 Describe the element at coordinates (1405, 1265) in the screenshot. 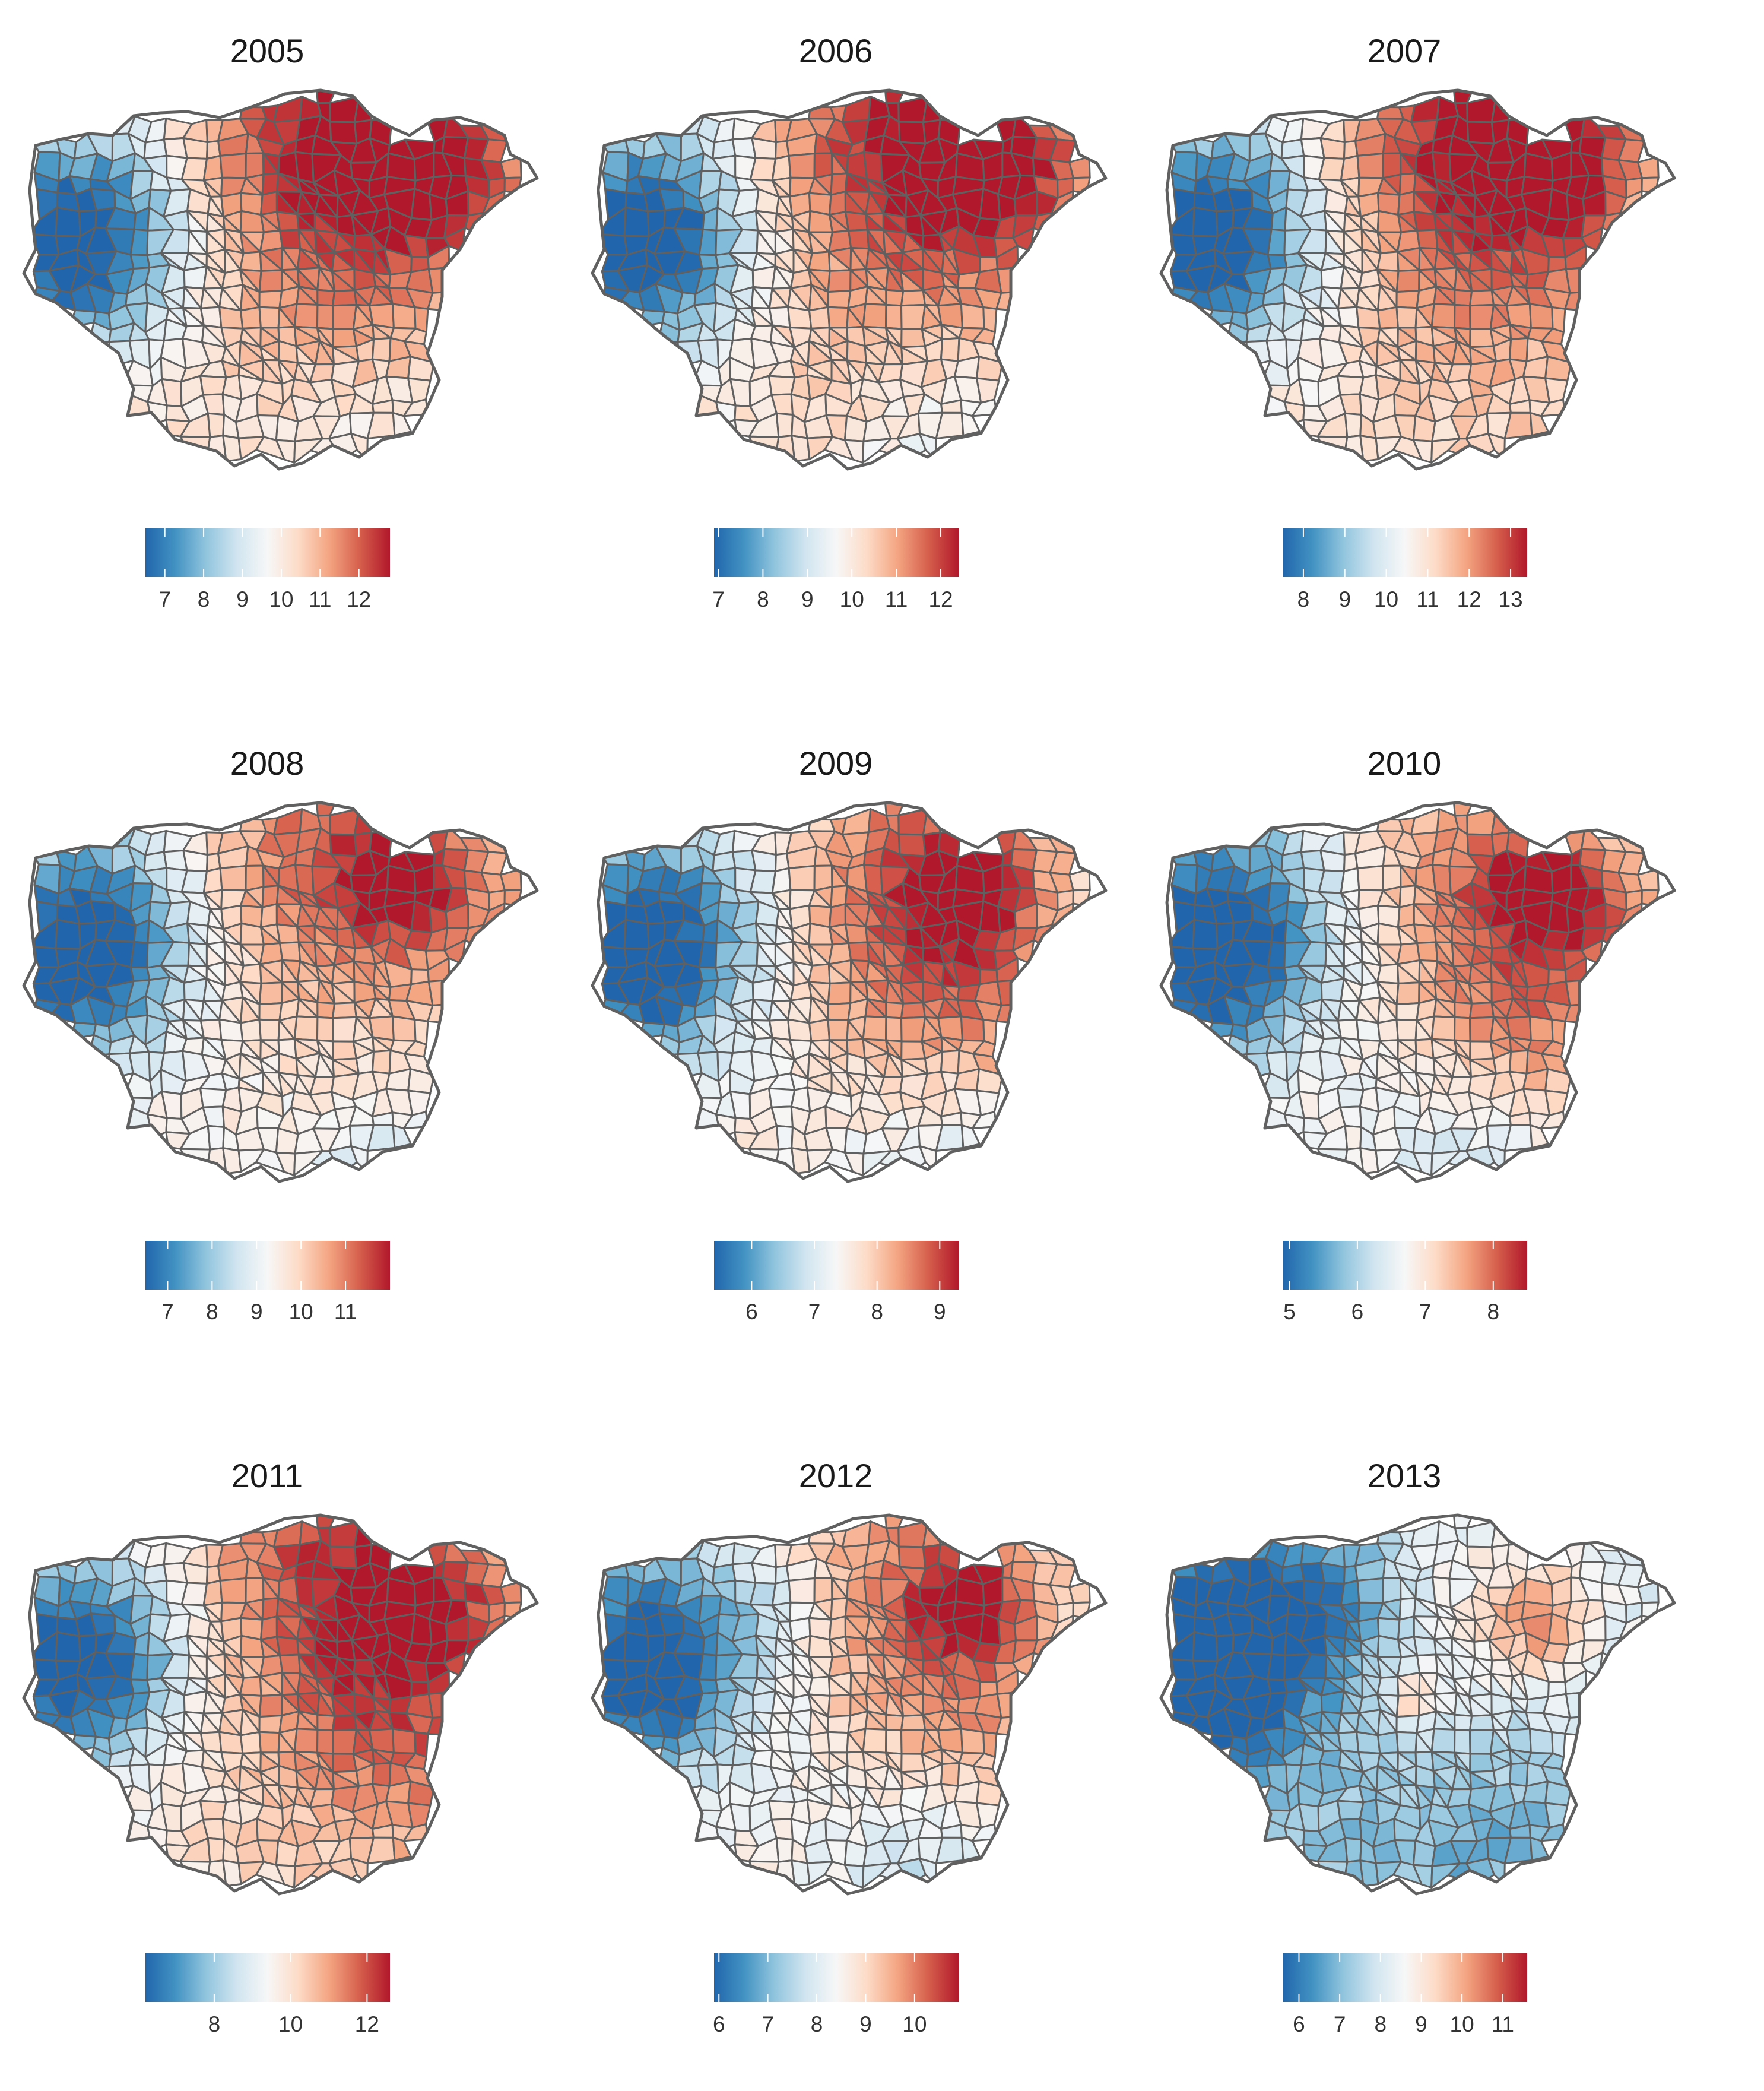

I see `colorbar-gradient` at that location.